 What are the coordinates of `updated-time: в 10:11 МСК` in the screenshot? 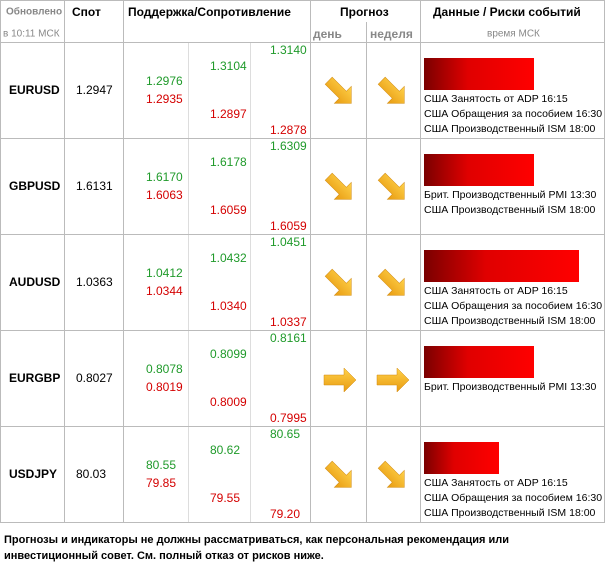 It's located at (31, 34).